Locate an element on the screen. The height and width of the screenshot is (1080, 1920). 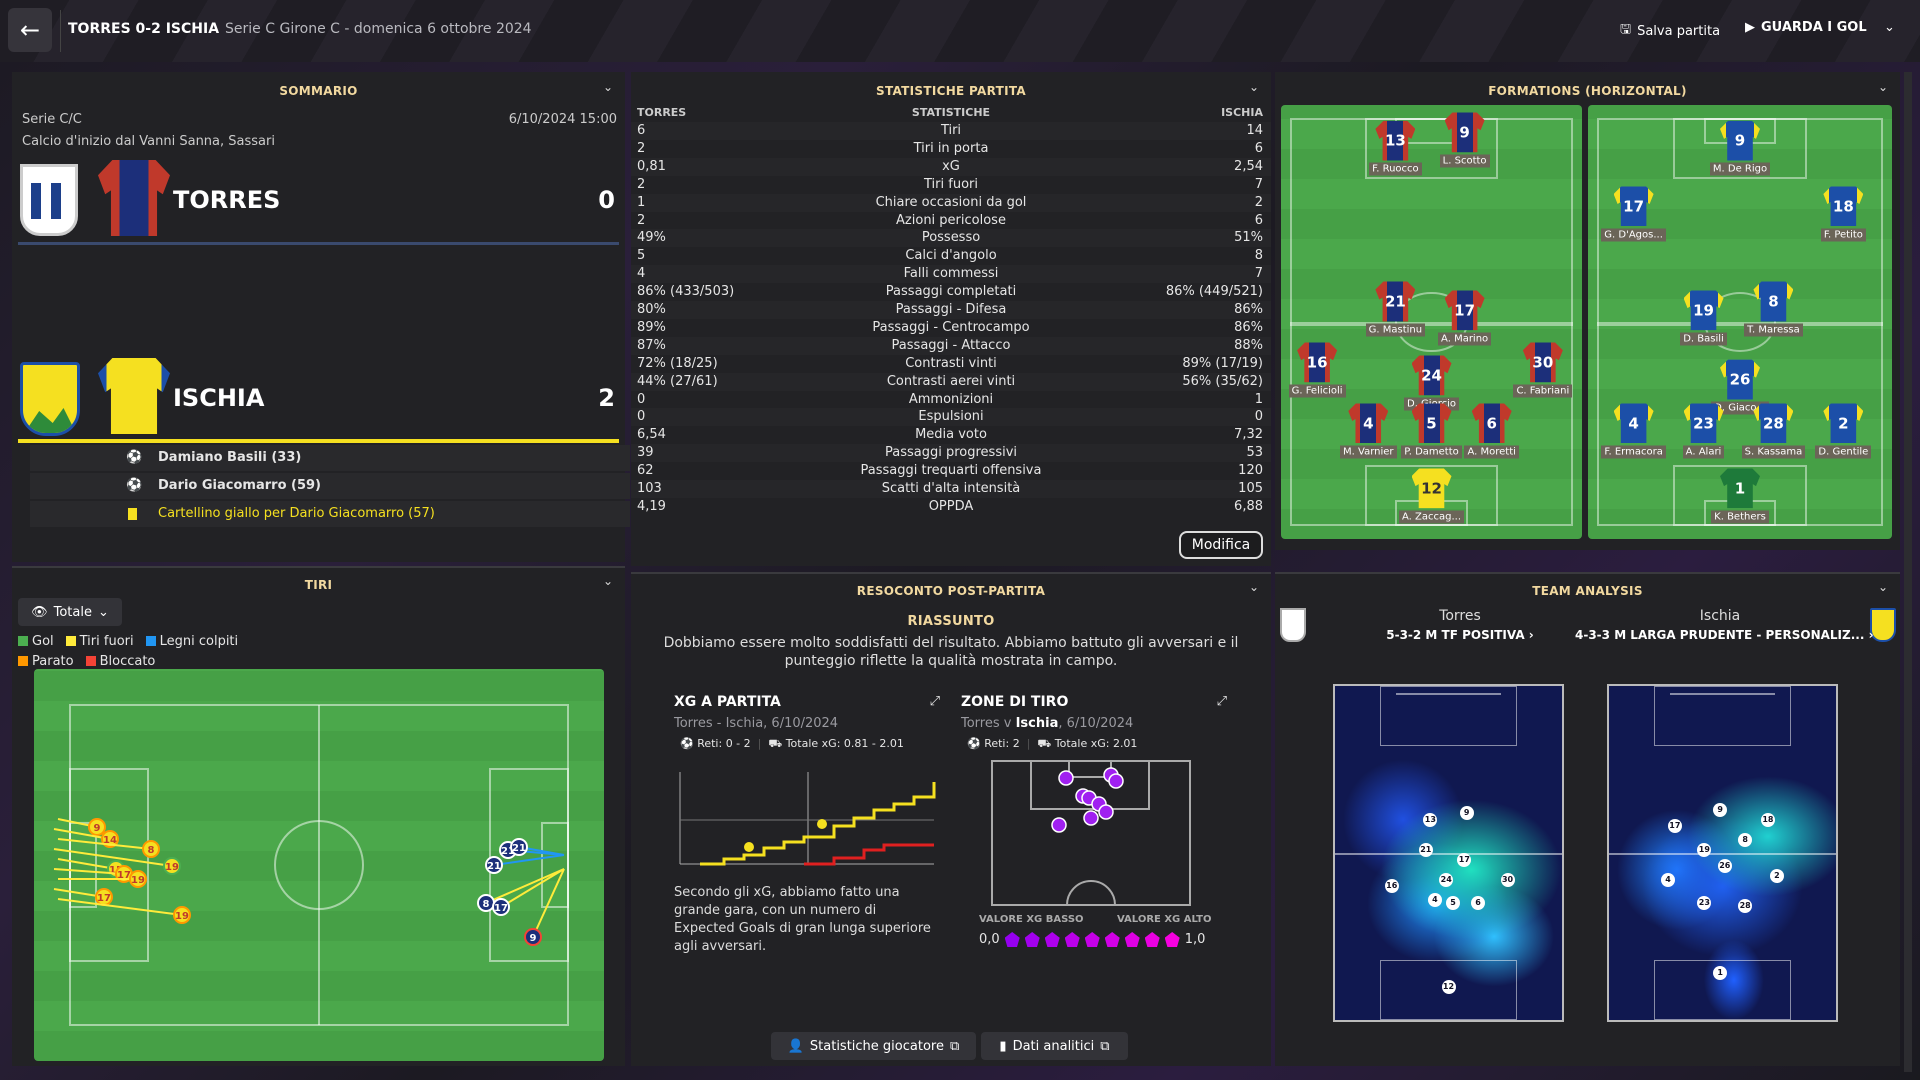
stat-label: Tiri fuori is located at coordinates (951, 184).